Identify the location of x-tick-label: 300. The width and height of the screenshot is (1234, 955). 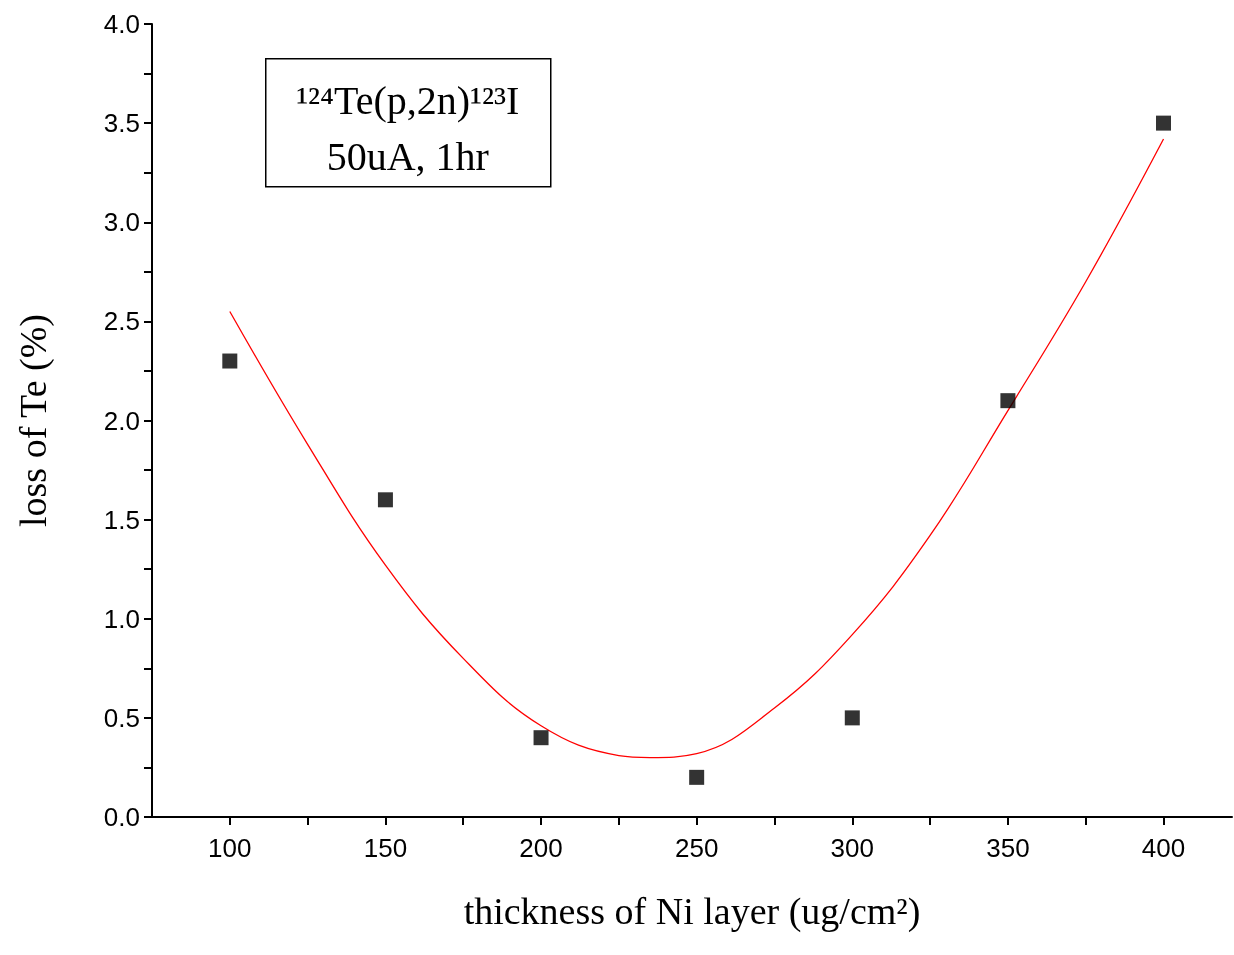
(852, 848).